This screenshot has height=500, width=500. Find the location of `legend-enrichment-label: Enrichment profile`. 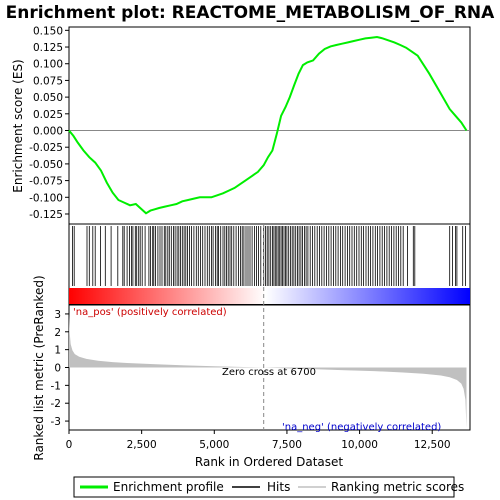

legend-enrichment-label: Enrichment profile is located at coordinates (168, 487).